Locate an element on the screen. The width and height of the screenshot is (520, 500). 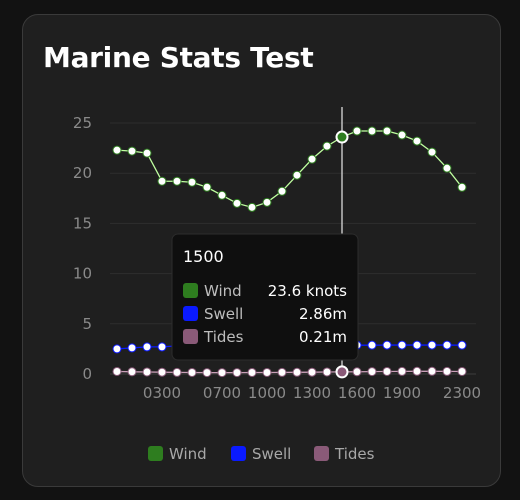
tooltip-title: 1500 is located at coordinates (203, 256).